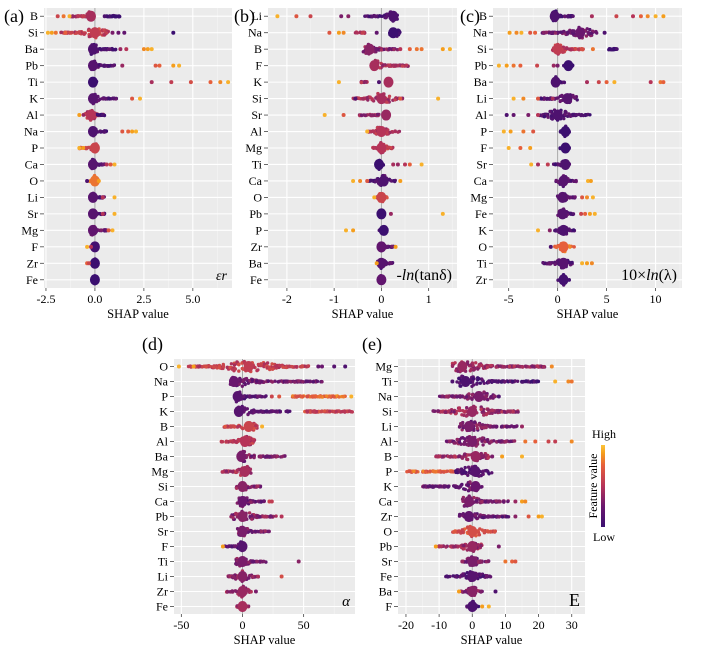 The width and height of the screenshot is (710, 648). I want to click on feature-row-Ca: Ca, so click(533, 181).